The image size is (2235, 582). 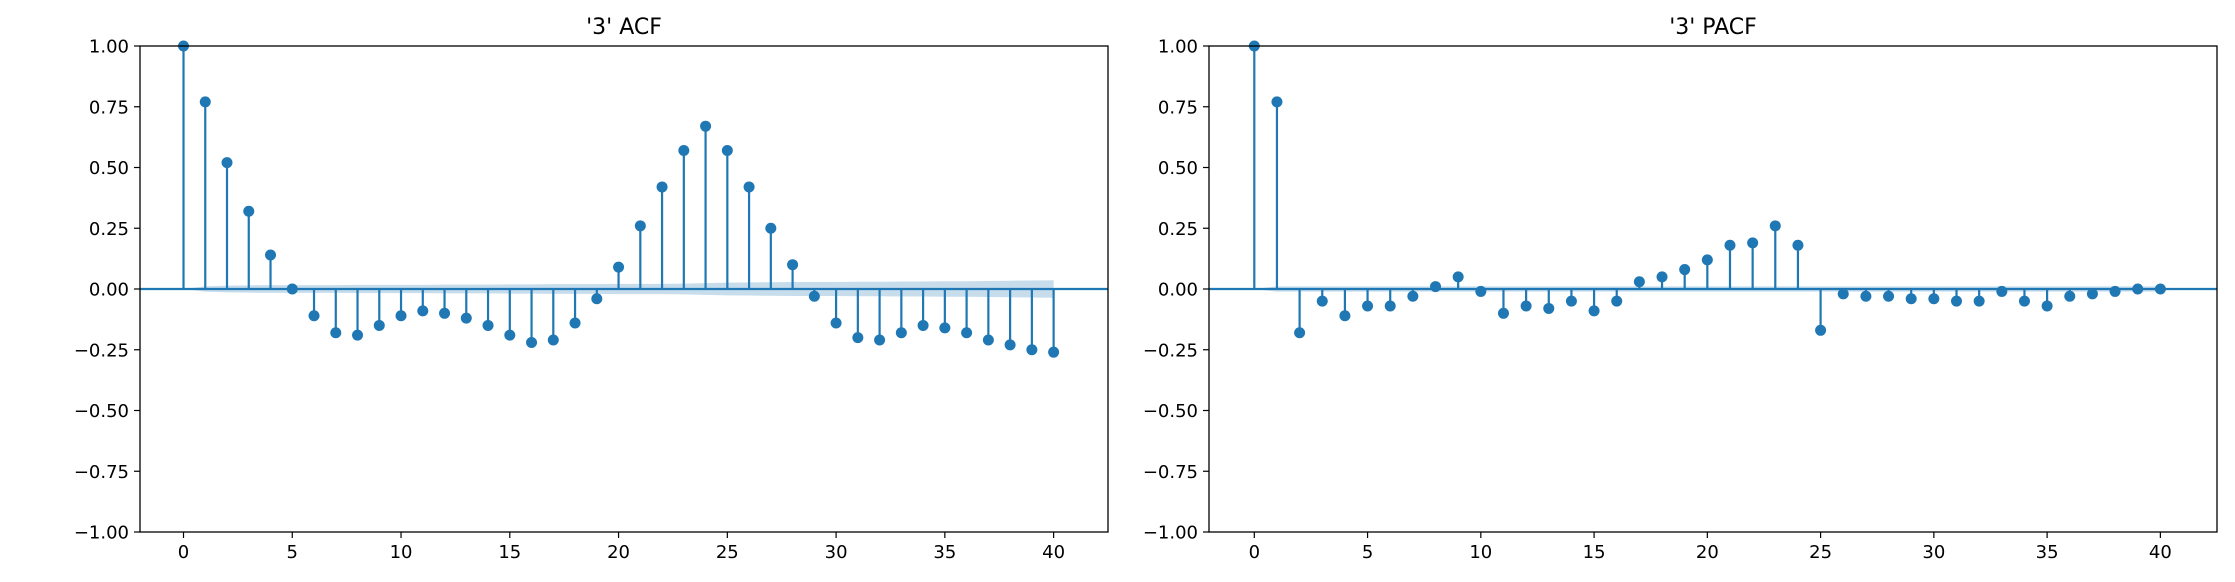 I want to click on acf-x-tick-label-40: 40, so click(x=1053, y=552).